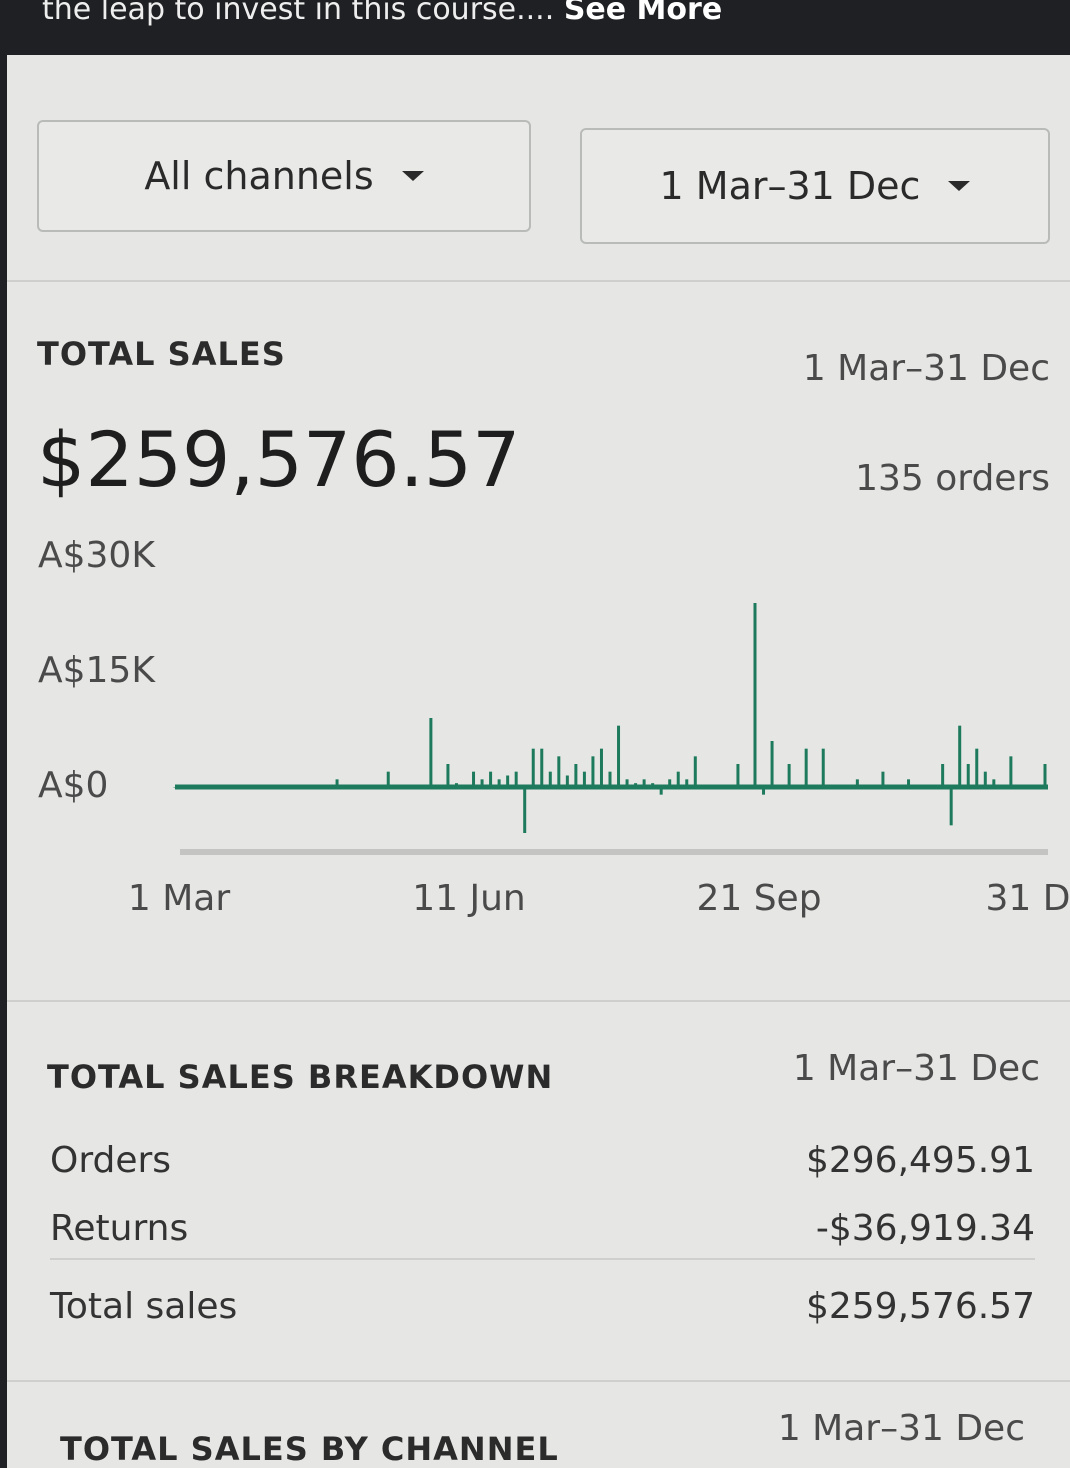 This screenshot has height=1468, width=1070. What do you see at coordinates (179, 898) in the screenshot?
I see `x-tick-label: 1 Mar` at bounding box center [179, 898].